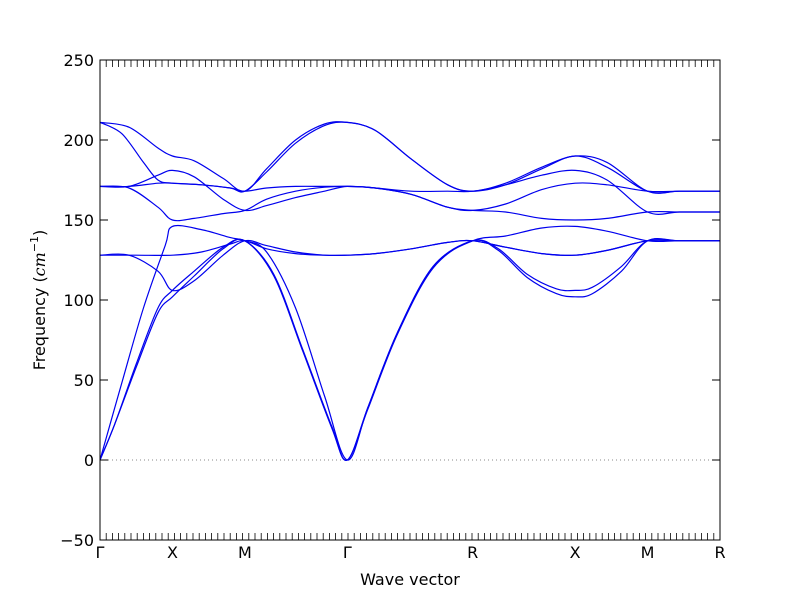  I want to click on y-axis-label-exp: −1, so click(34, 244).